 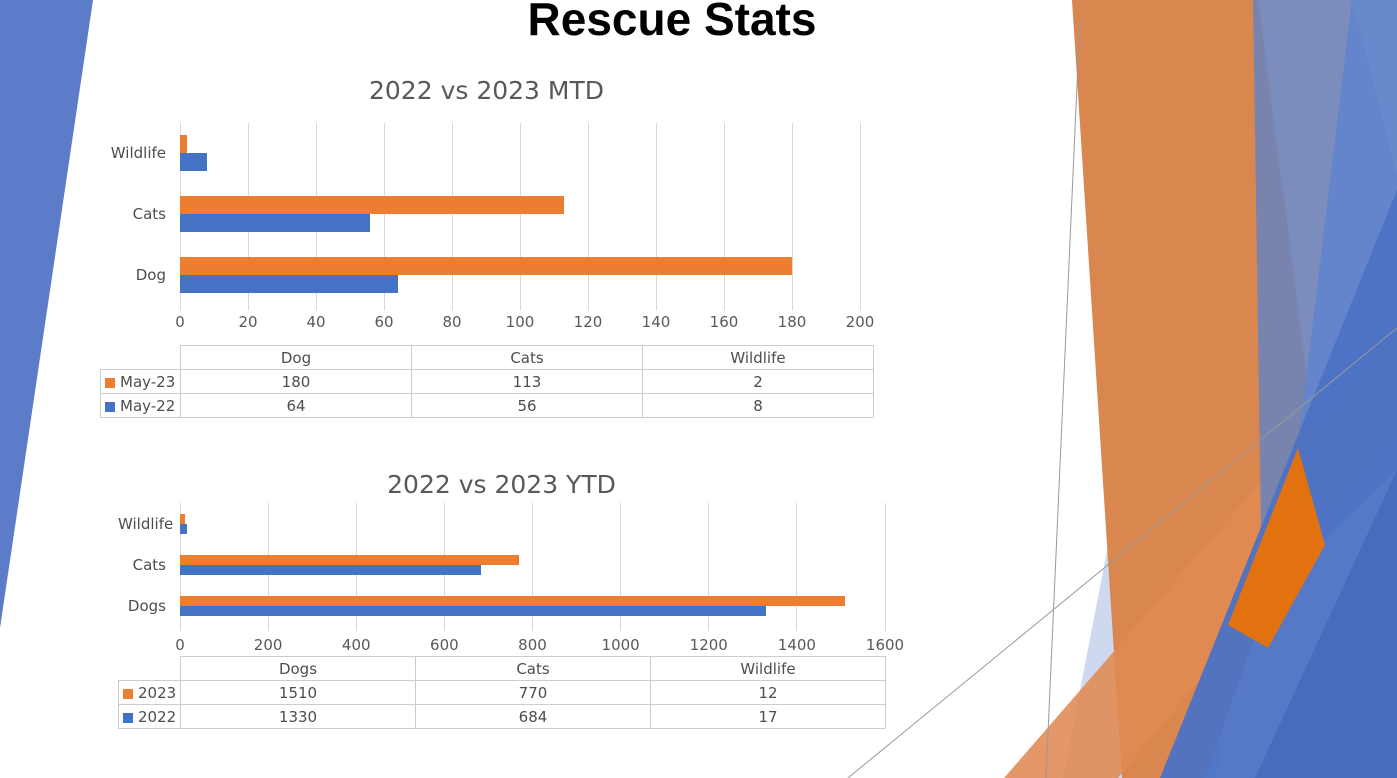 I want to click on table-value-cell: 64, so click(x=296, y=405).